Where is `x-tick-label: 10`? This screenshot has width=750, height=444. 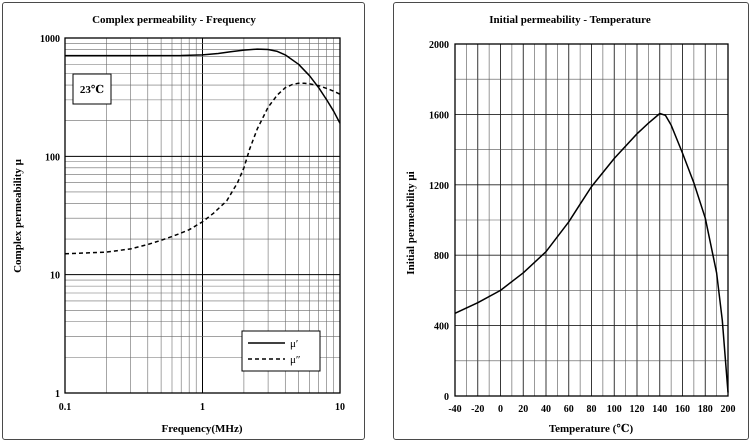
x-tick-label: 10 is located at coordinates (340, 407).